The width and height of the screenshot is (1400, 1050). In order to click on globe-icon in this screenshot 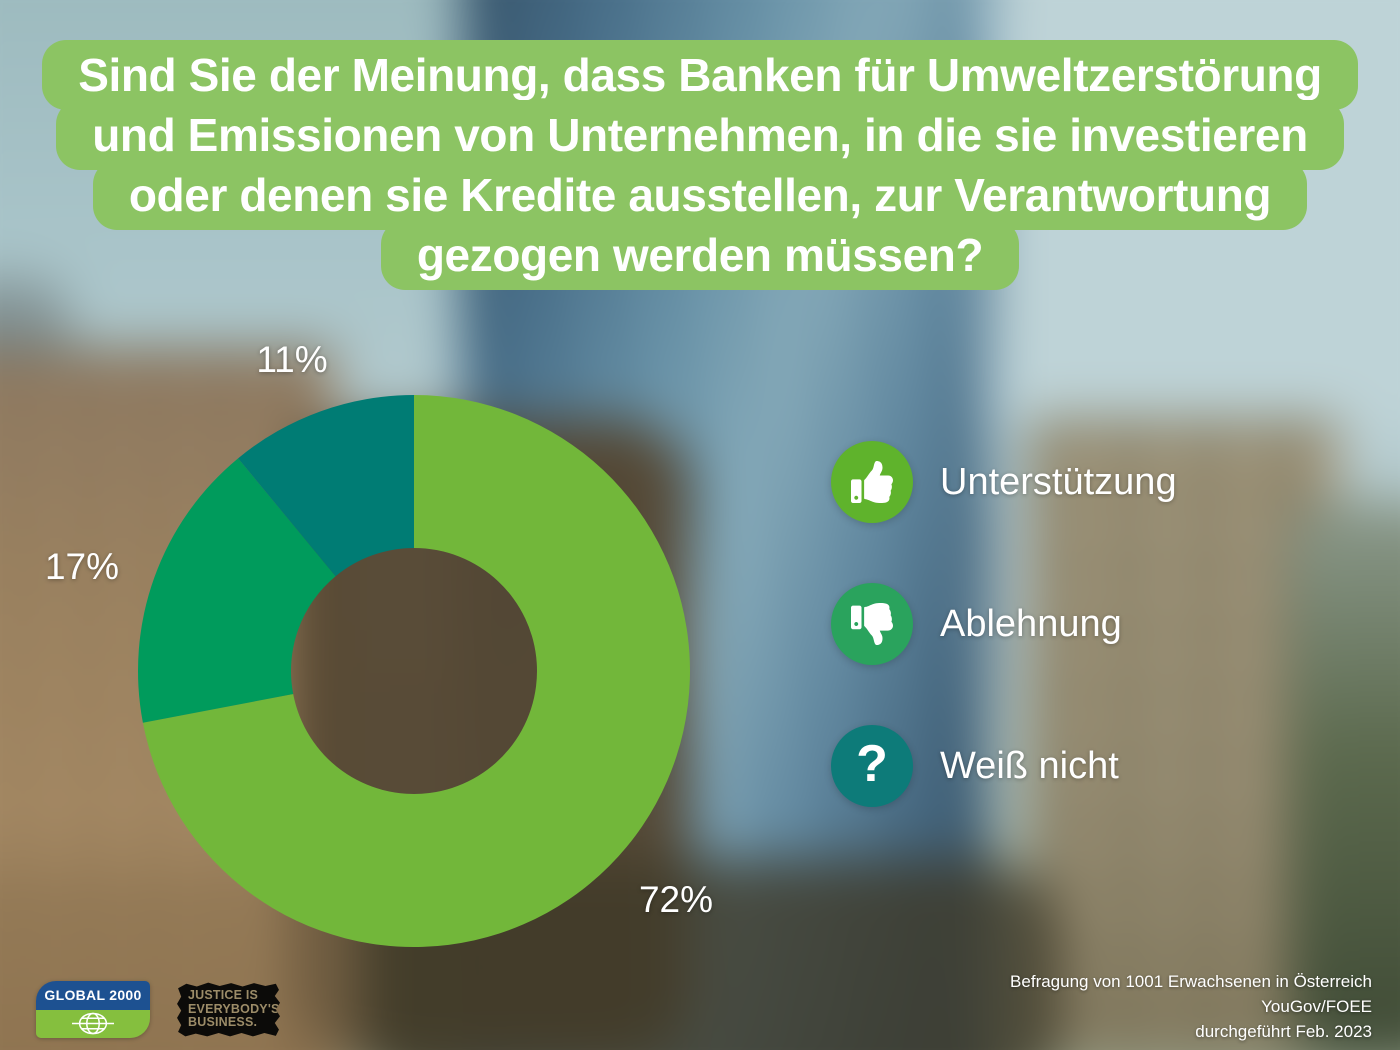, I will do `click(93, 1023)`.